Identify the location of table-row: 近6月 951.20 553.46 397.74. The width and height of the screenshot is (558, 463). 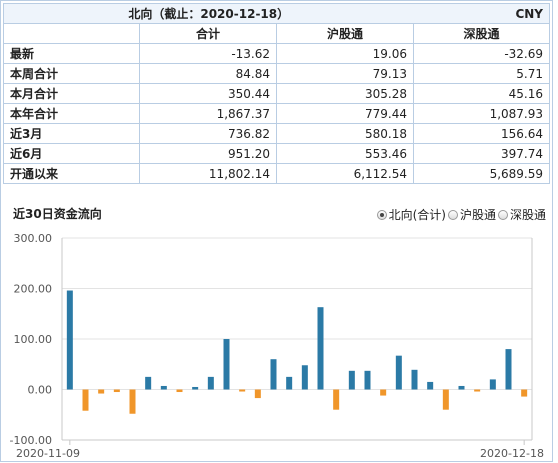
(276, 153).